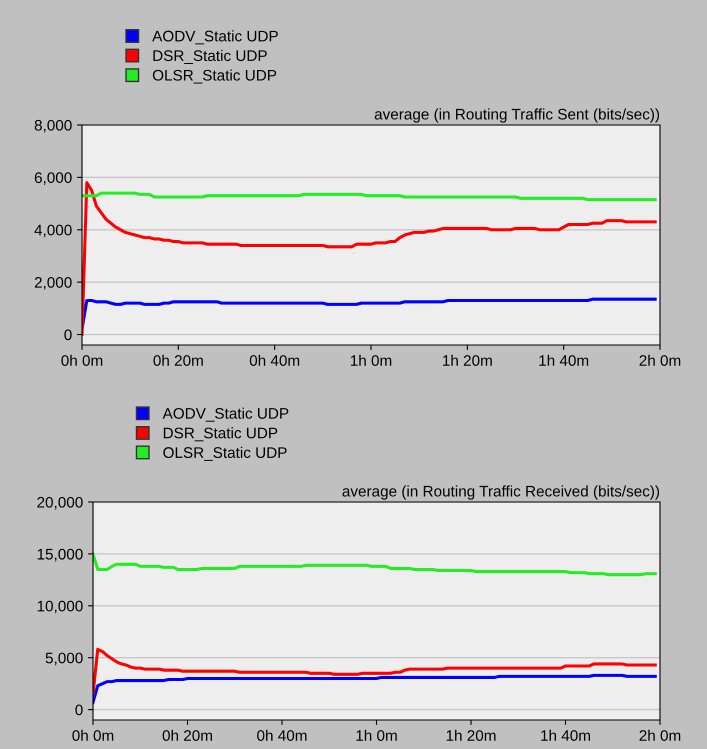 This screenshot has height=749, width=707. What do you see at coordinates (60, 555) in the screenshot?
I see `y-tick-label: 15,000` at bounding box center [60, 555].